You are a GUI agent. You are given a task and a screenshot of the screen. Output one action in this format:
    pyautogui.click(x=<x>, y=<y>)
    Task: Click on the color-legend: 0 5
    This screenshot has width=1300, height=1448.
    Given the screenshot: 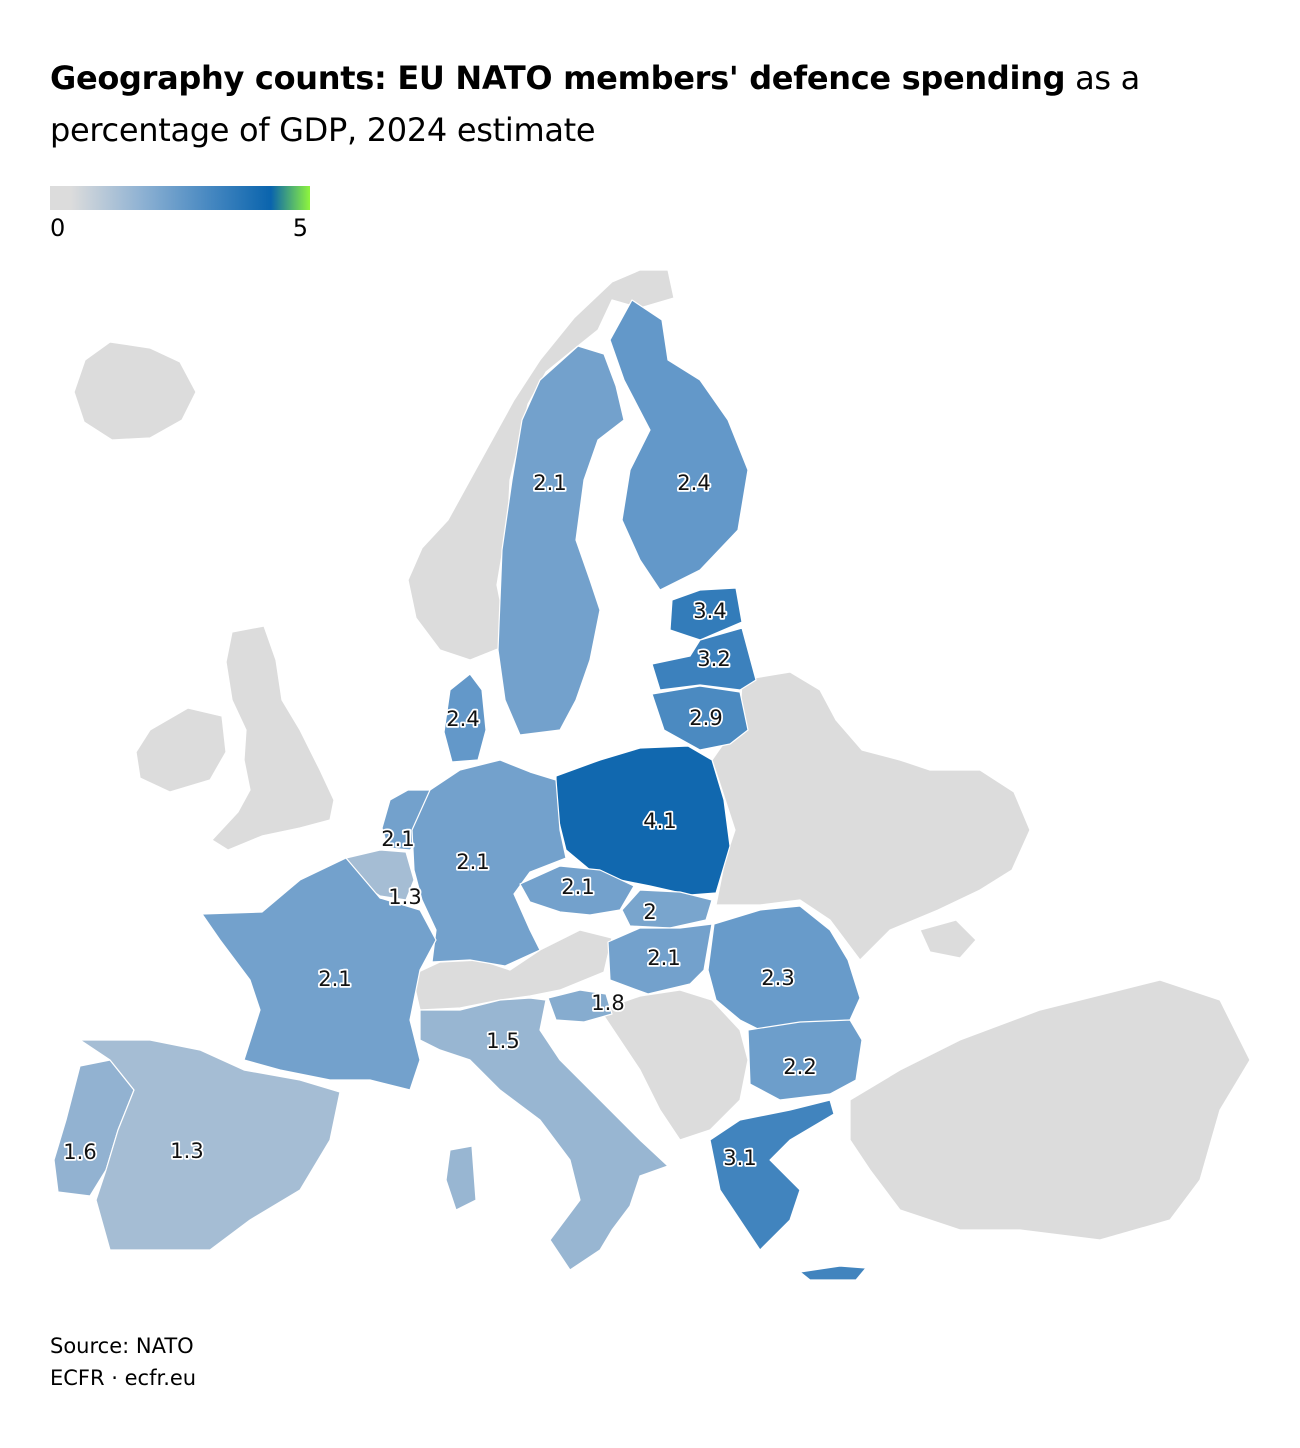 What is the action you would take?
    pyautogui.click(x=180, y=214)
    